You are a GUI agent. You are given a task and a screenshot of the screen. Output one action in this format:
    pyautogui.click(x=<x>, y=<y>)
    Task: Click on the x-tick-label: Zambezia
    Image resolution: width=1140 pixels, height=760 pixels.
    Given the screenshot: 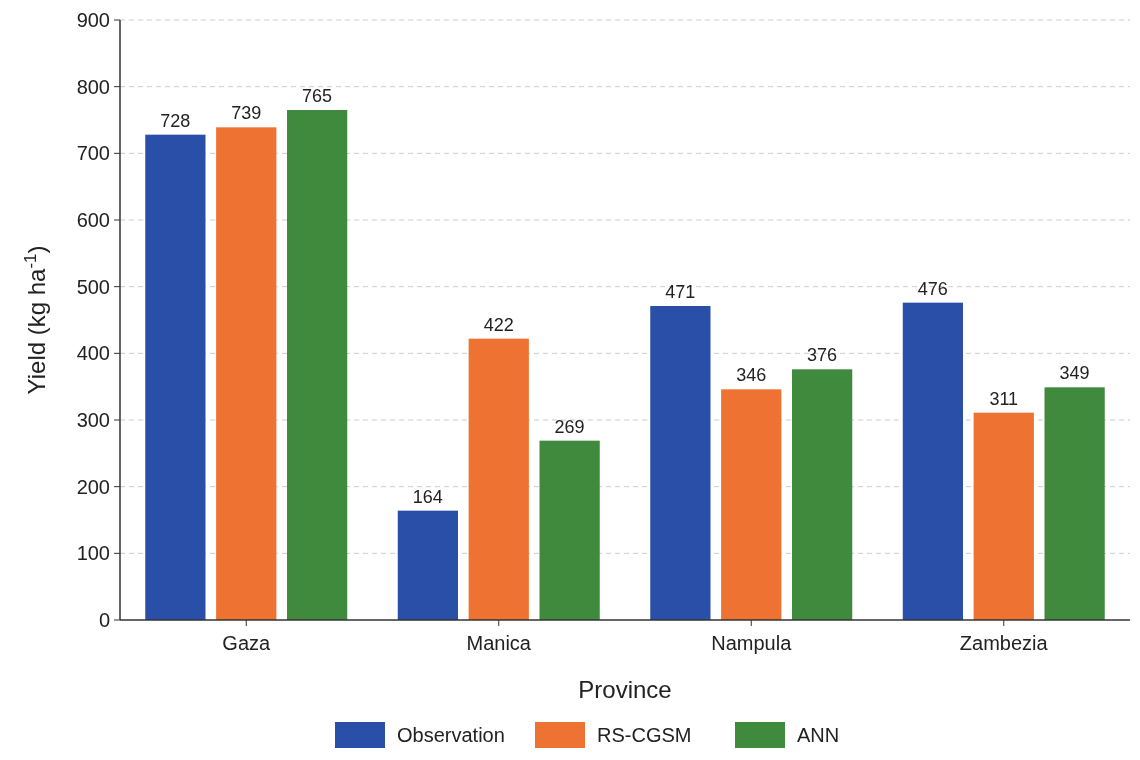 What is the action you would take?
    pyautogui.click(x=1004, y=643)
    